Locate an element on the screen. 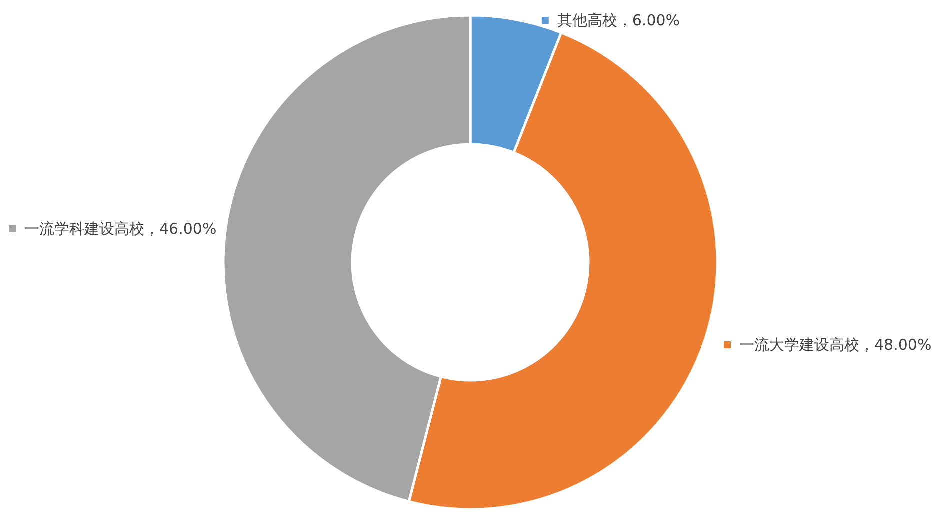 This screenshot has height=523, width=944. legend-label: 一流学科建设高校，46.00% is located at coordinates (120, 229).